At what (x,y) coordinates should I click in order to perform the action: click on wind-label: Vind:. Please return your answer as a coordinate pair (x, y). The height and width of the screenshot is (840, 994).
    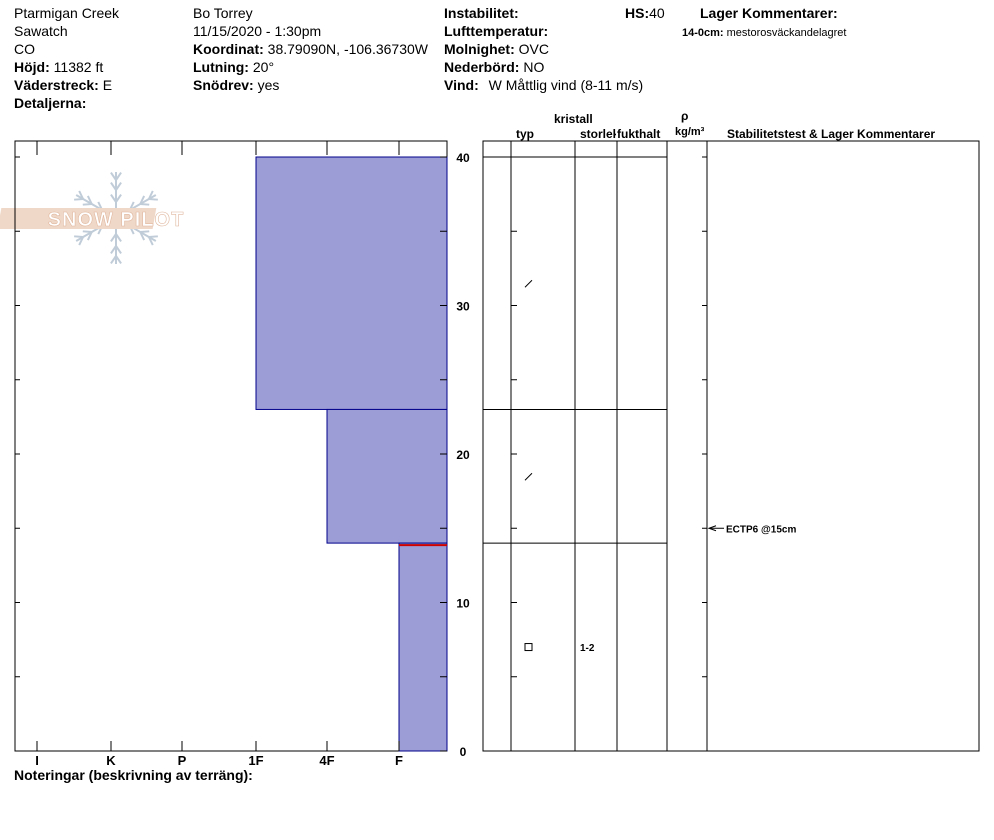
    Looking at the image, I should click on (461, 85).